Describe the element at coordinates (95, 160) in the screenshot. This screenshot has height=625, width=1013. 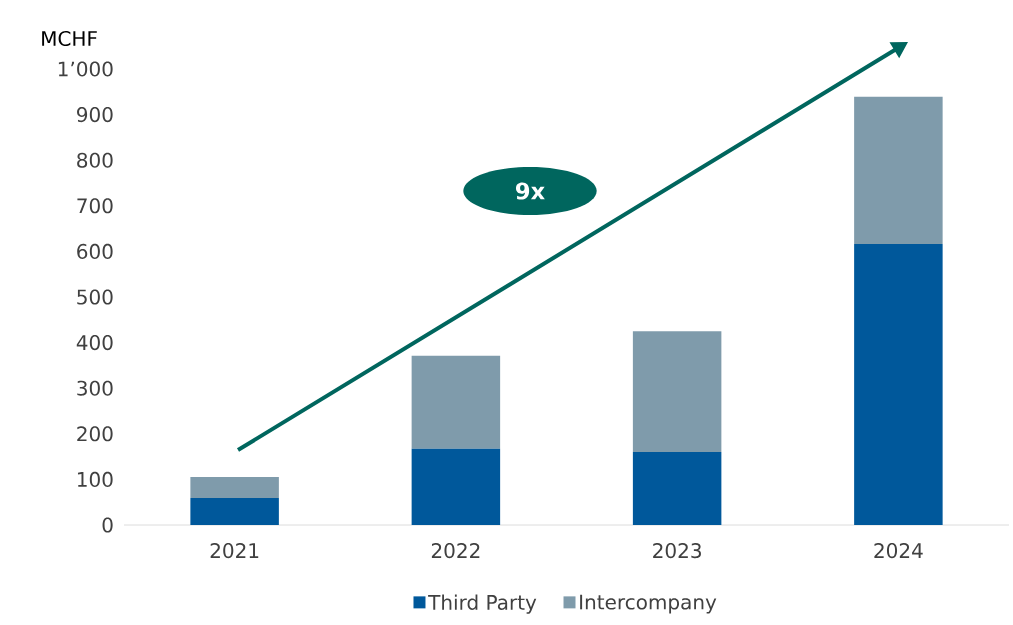
I see `y-tick-label: 800` at that location.